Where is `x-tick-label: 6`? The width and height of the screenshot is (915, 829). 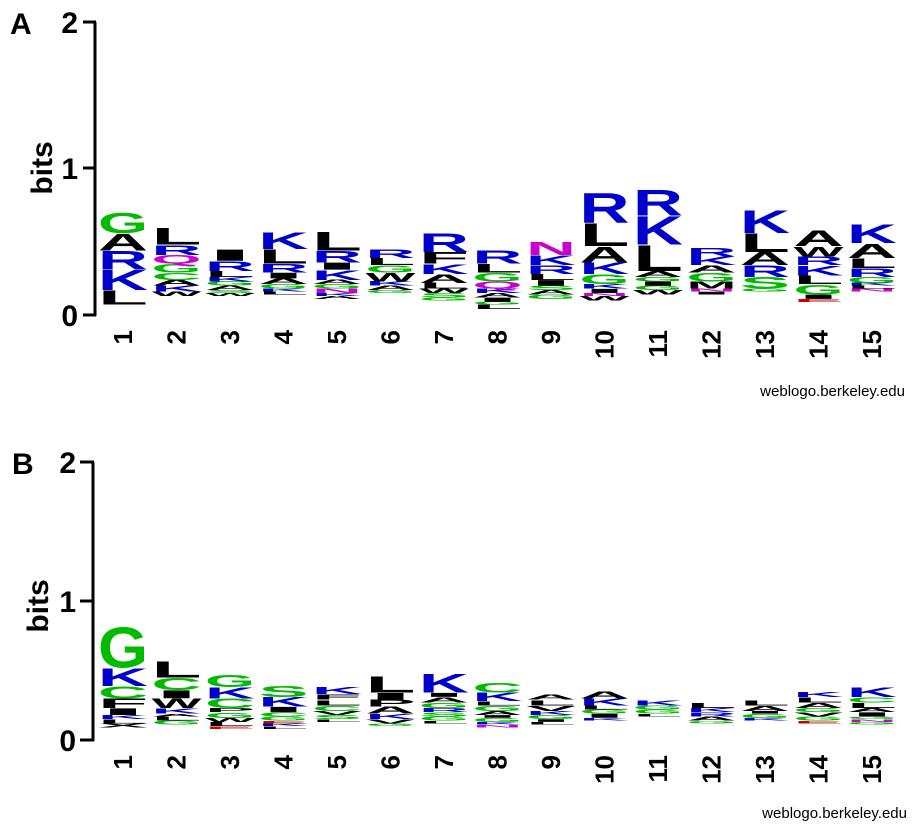 x-tick-label: 6 is located at coordinates (391, 337).